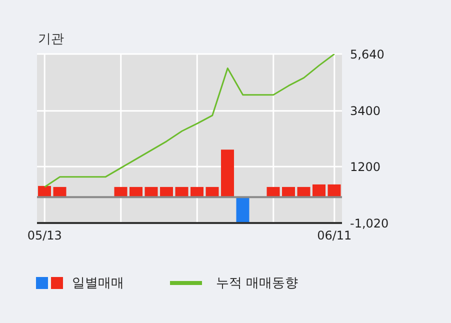 The image size is (451, 323). I want to click on legend-label: 누적 매매동향, so click(257, 283).